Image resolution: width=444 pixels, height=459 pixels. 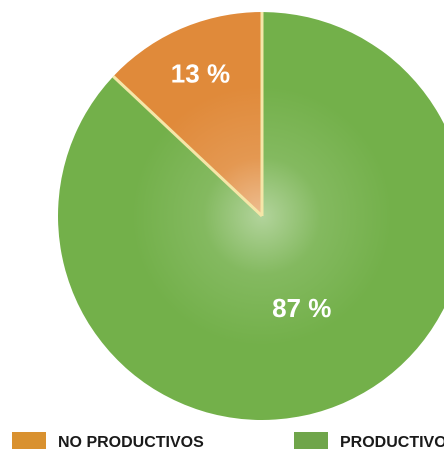 What do you see at coordinates (131, 442) in the screenshot?
I see `legend-label-no-productivos: NO PRODUCTIVOS` at bounding box center [131, 442].